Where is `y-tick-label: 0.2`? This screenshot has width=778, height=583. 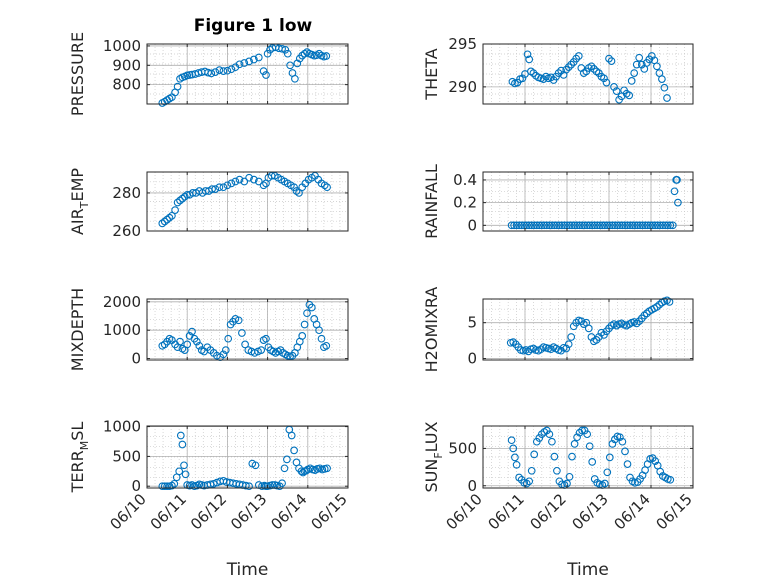 y-tick-label: 0.2 is located at coordinates (465, 203).